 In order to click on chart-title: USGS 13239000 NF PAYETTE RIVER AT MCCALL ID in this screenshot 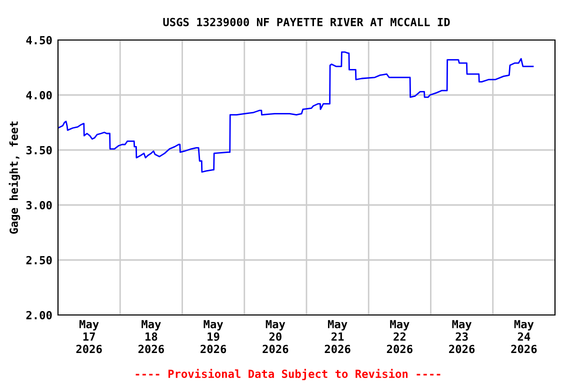, I will do `click(306, 22)`.